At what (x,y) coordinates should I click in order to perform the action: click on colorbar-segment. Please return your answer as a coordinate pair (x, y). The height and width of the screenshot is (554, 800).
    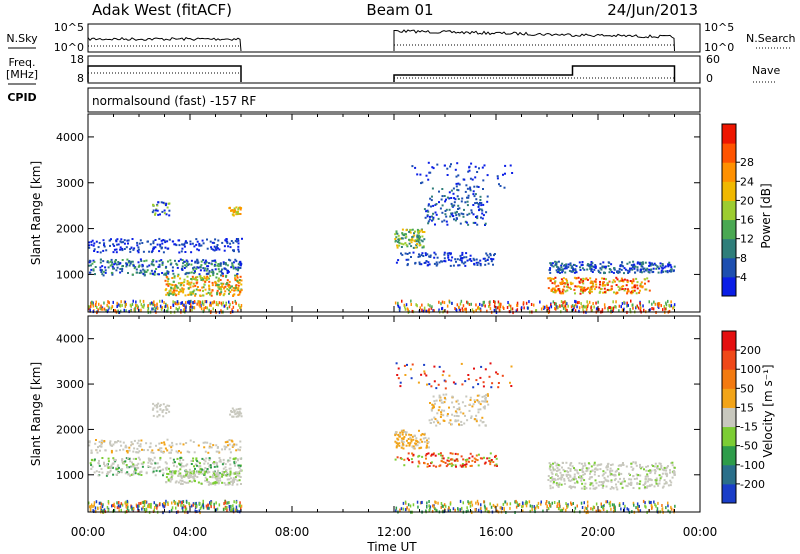
    Looking at the image, I should click on (729, 267).